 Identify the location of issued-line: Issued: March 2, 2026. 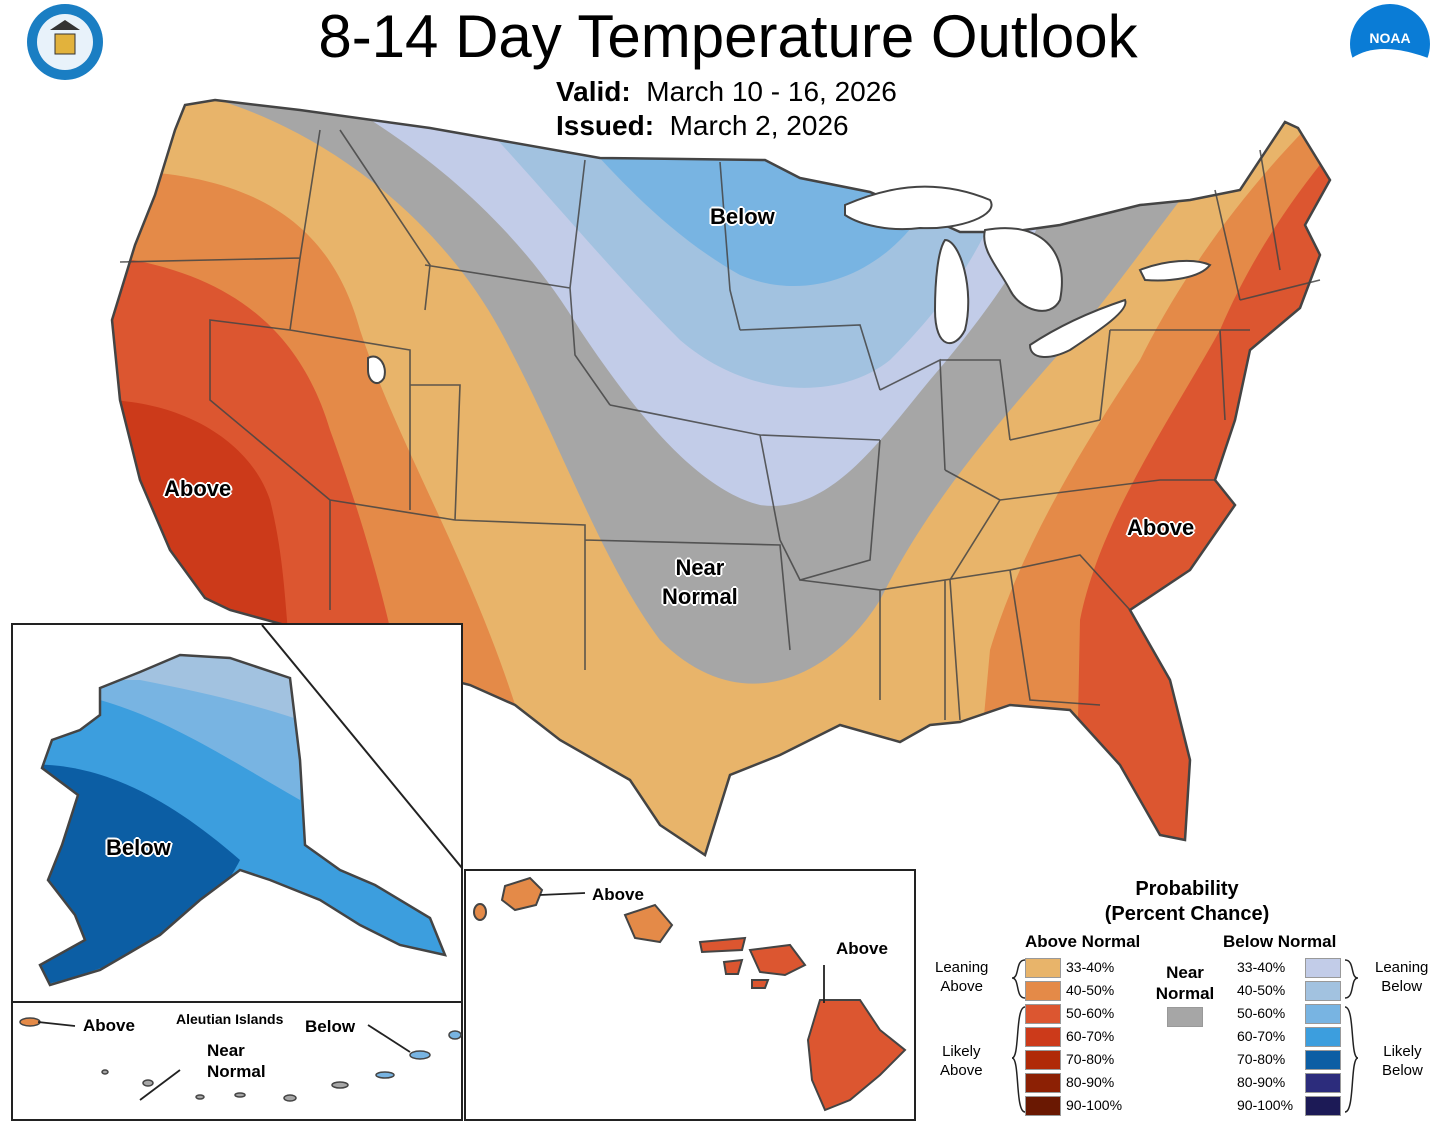
(702, 126).